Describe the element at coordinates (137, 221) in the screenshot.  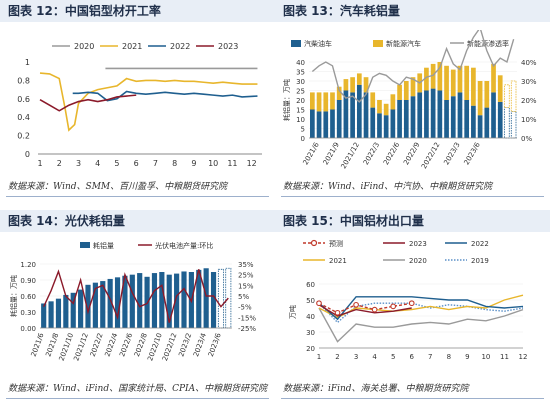
I see `chart-title: 图表 14：光伏耗铝量` at that location.